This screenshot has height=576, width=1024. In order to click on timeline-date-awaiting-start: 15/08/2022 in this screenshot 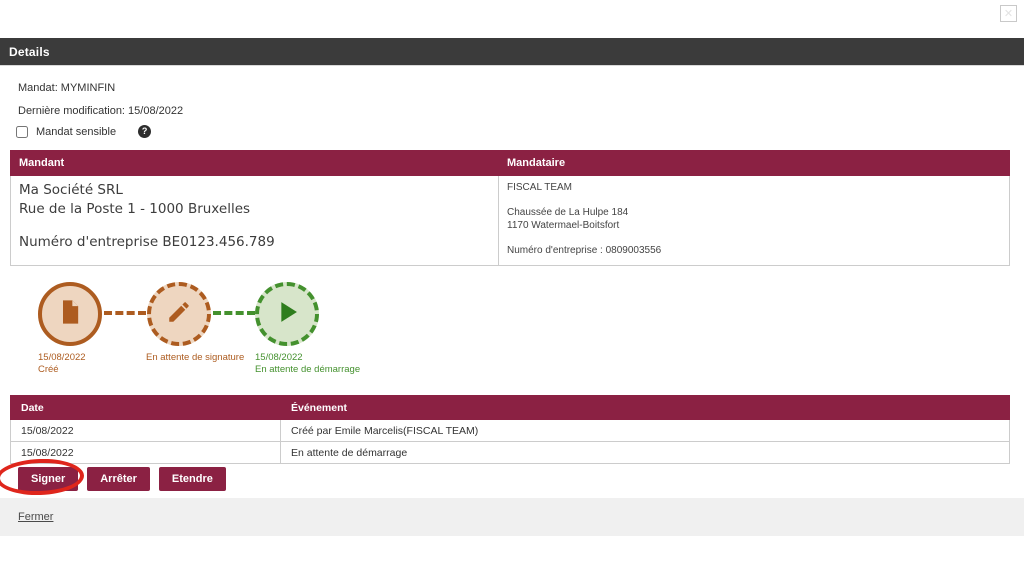, I will do `click(279, 357)`.